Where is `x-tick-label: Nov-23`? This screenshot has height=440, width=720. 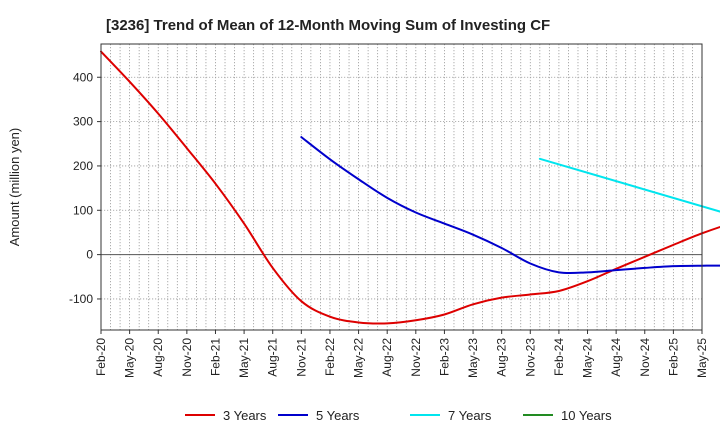 x-tick-label: Nov-23 is located at coordinates (530, 357).